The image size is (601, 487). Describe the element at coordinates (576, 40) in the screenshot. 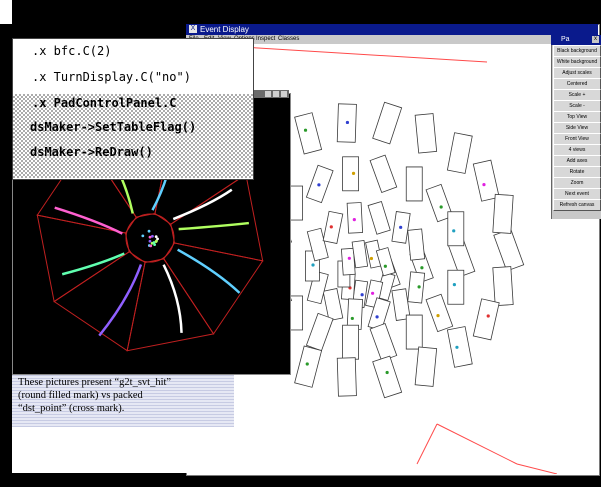

I see `palette-titlebar: Pa x` at that location.